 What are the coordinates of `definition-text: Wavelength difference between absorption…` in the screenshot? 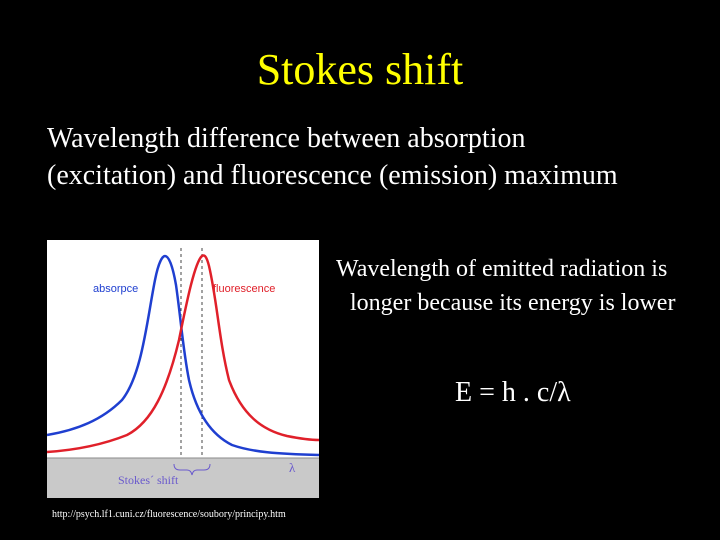 It's located at (332, 157).